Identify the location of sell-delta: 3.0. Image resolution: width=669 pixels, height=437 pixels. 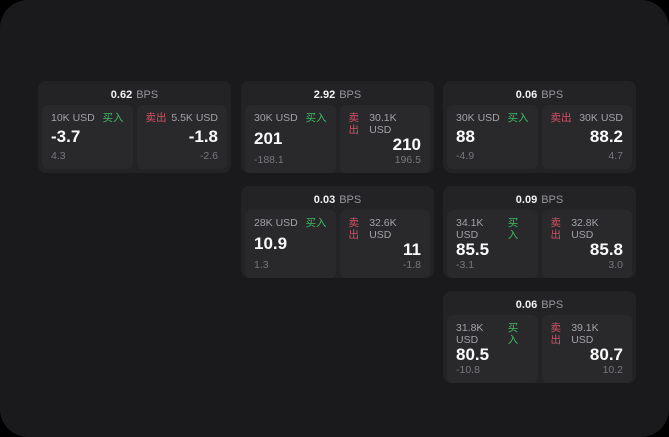
(615, 265).